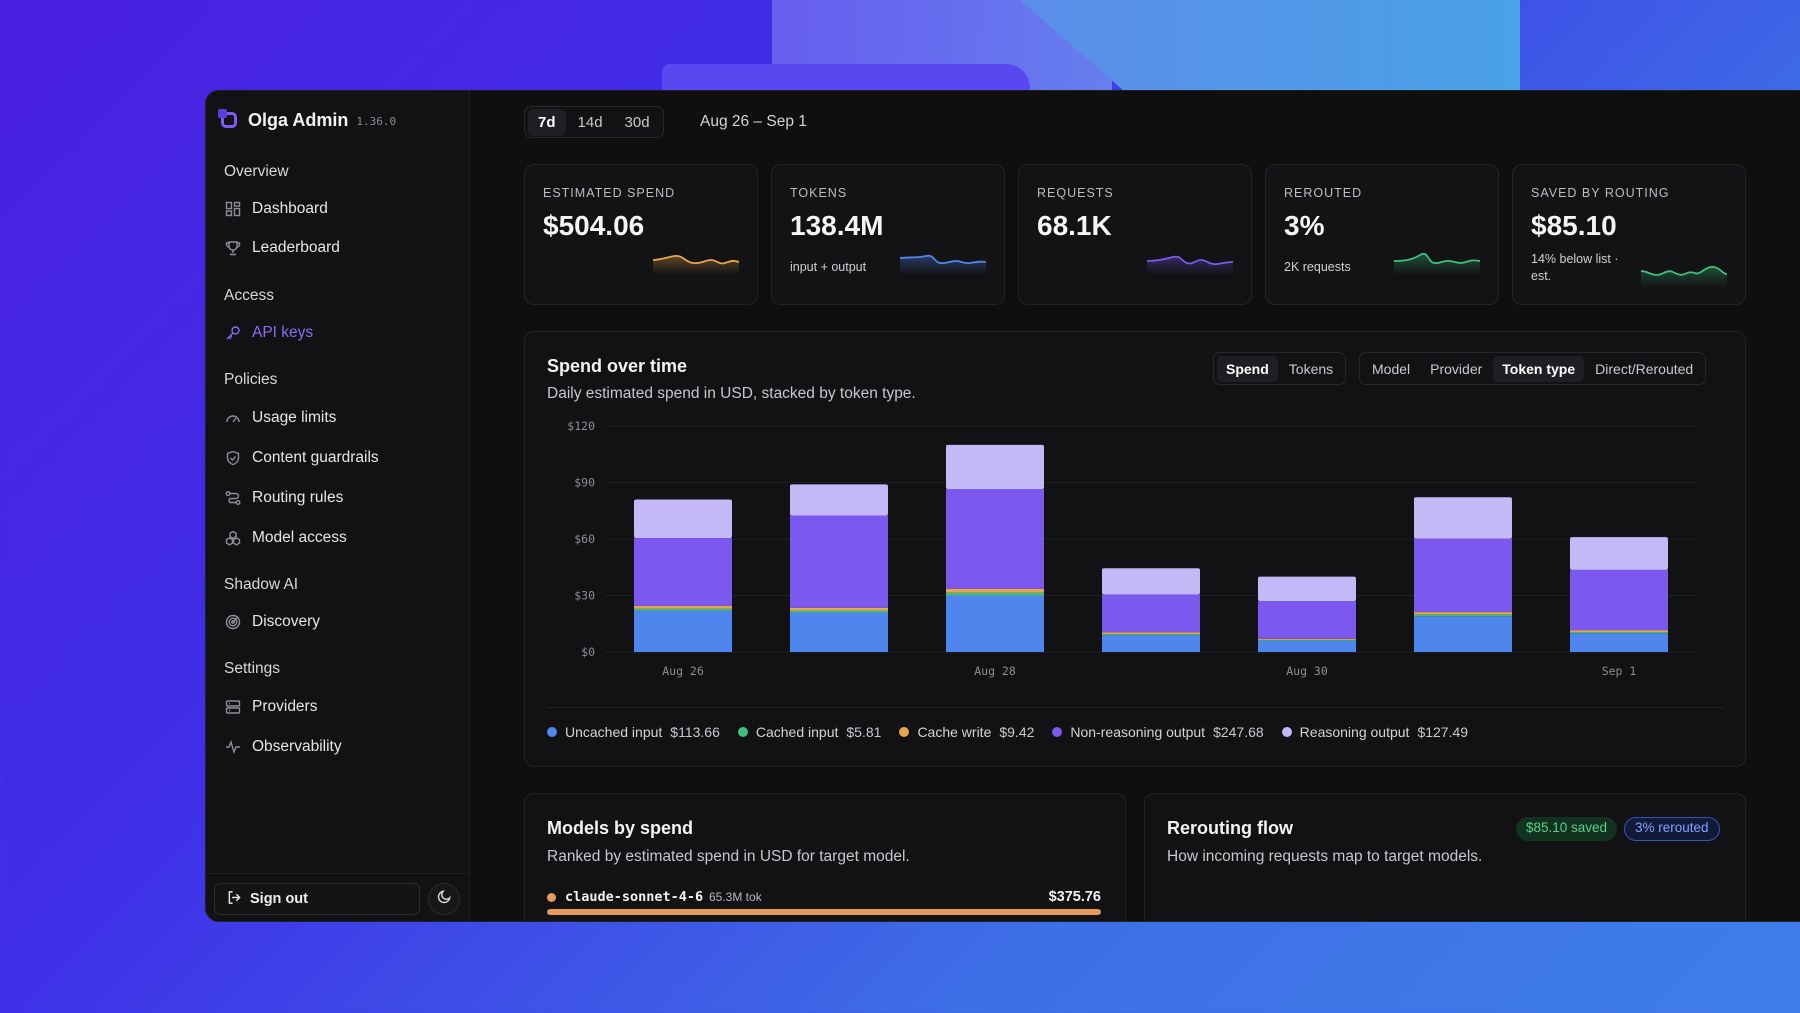  I want to click on metric-tab-tokens: Tokens, so click(1311, 368).